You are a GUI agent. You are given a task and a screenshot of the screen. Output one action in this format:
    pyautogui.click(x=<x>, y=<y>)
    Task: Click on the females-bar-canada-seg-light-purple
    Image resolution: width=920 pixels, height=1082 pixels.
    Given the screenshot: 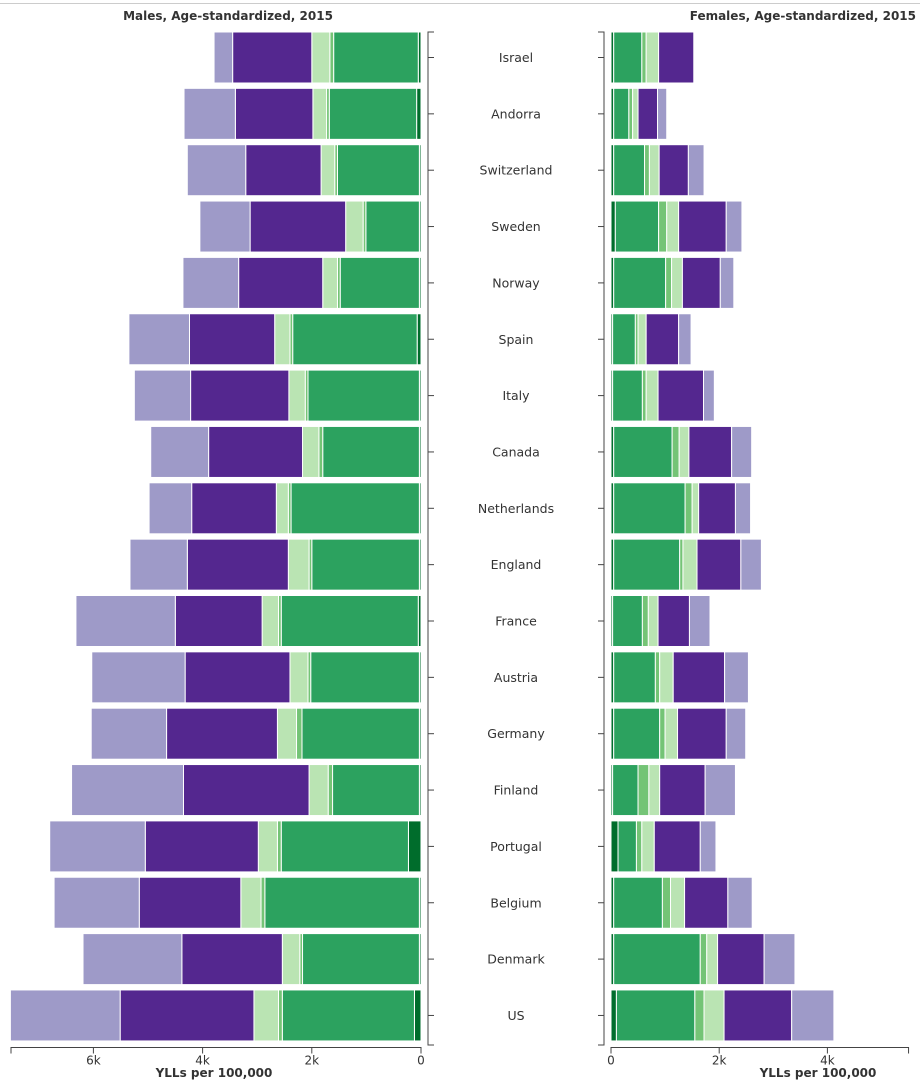 What is the action you would take?
    pyautogui.click(x=742, y=451)
    